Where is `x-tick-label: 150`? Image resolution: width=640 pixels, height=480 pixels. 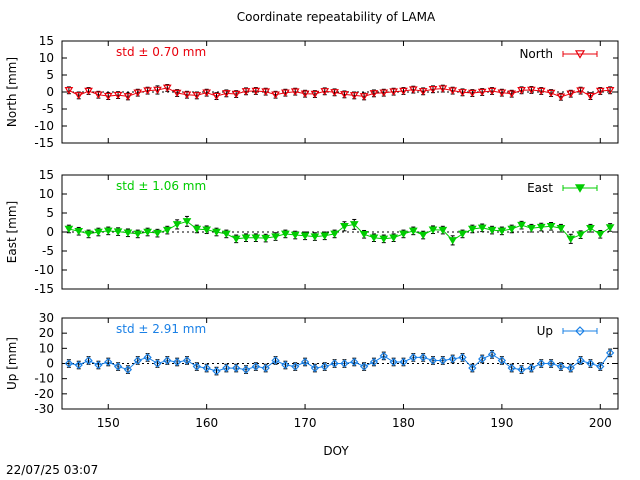
x-tick-label: 150 is located at coordinates (108, 423).